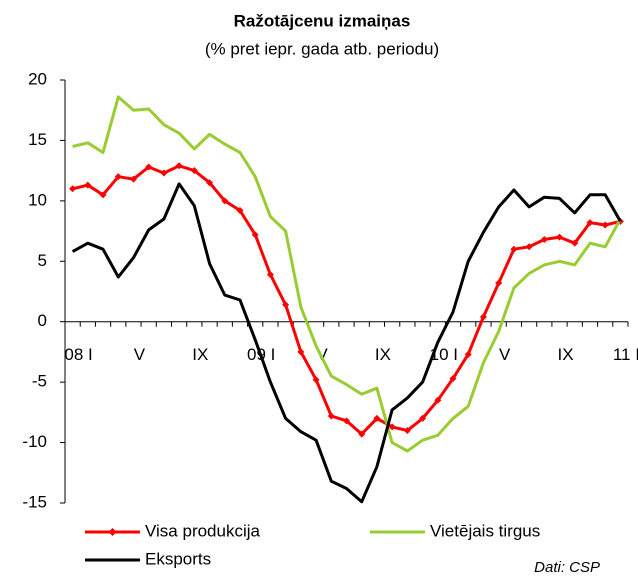 This screenshot has height=578, width=638. What do you see at coordinates (42, 320) in the screenshot?
I see `y-tick-label: 0` at bounding box center [42, 320].